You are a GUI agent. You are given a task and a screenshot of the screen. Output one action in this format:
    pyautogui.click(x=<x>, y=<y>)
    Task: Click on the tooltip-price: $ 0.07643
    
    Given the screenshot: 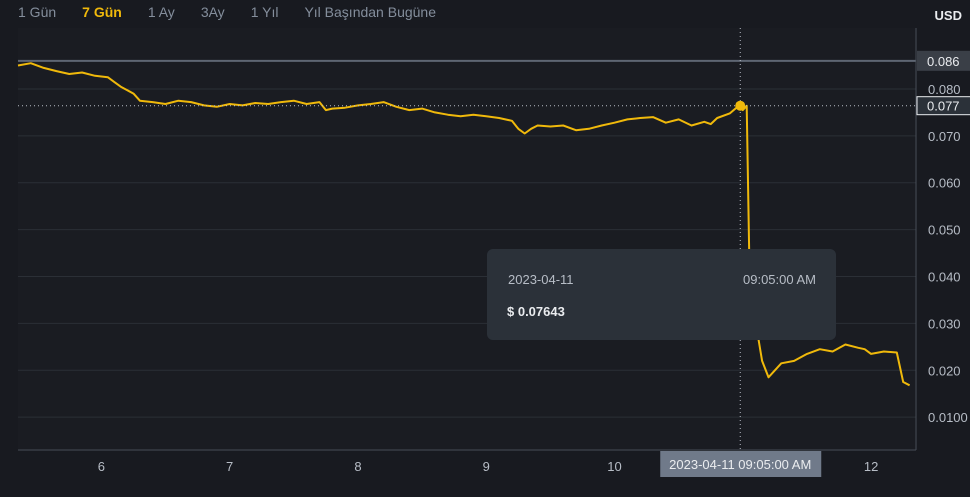 What is the action you would take?
    pyautogui.click(x=536, y=311)
    